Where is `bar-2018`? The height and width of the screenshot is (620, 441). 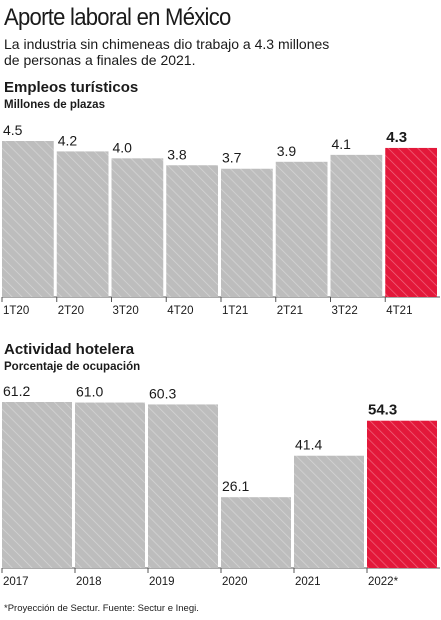 bar-2018 is located at coordinates (110, 485).